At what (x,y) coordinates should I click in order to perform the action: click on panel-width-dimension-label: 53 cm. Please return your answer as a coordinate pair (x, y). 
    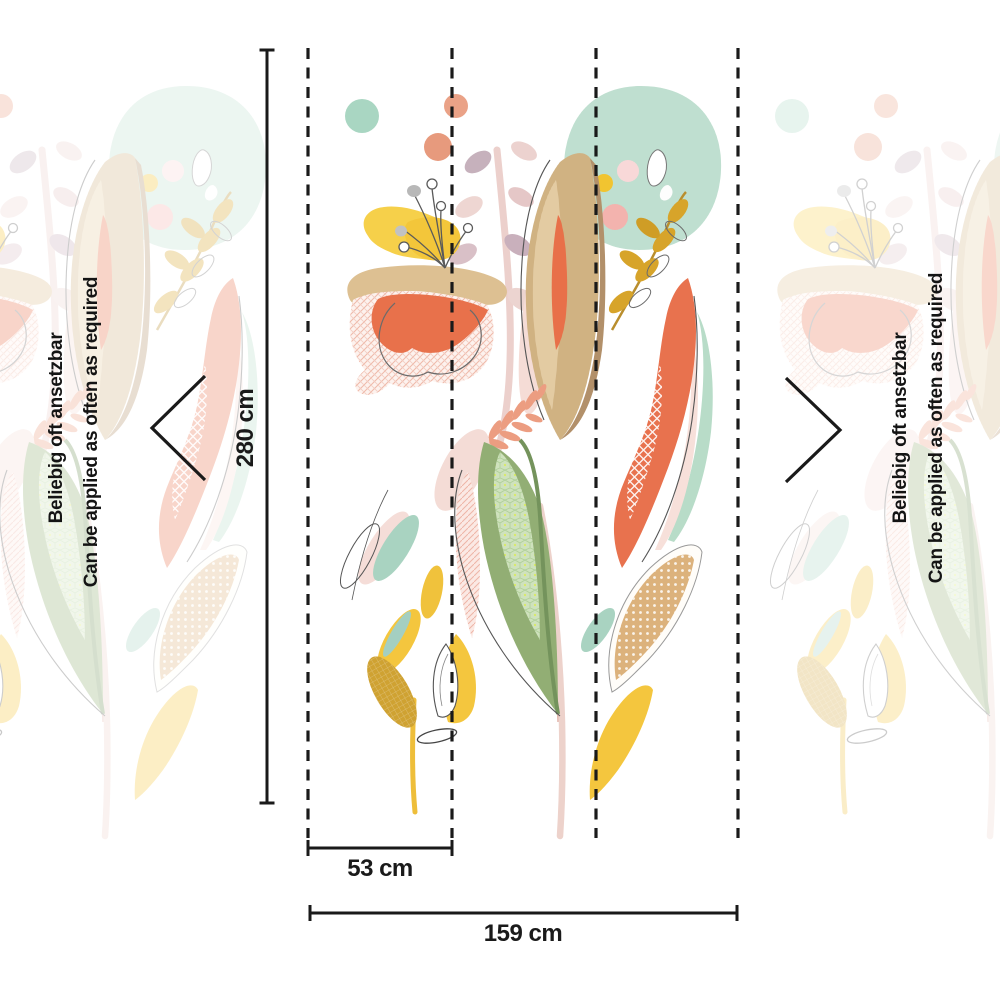
    Looking at the image, I should click on (380, 868).